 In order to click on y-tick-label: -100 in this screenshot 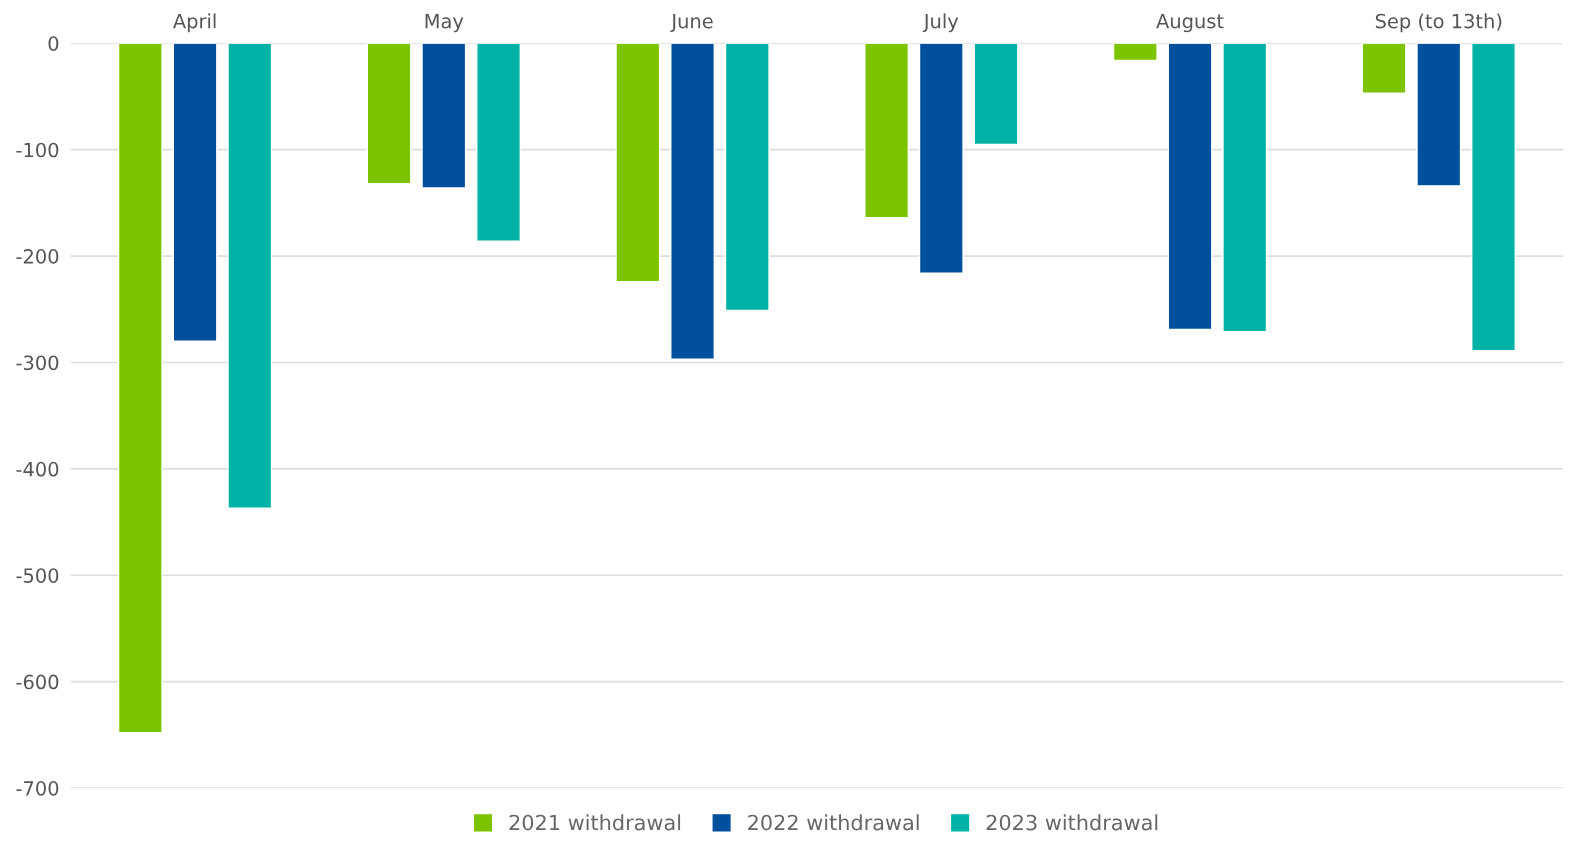, I will do `click(37, 150)`.